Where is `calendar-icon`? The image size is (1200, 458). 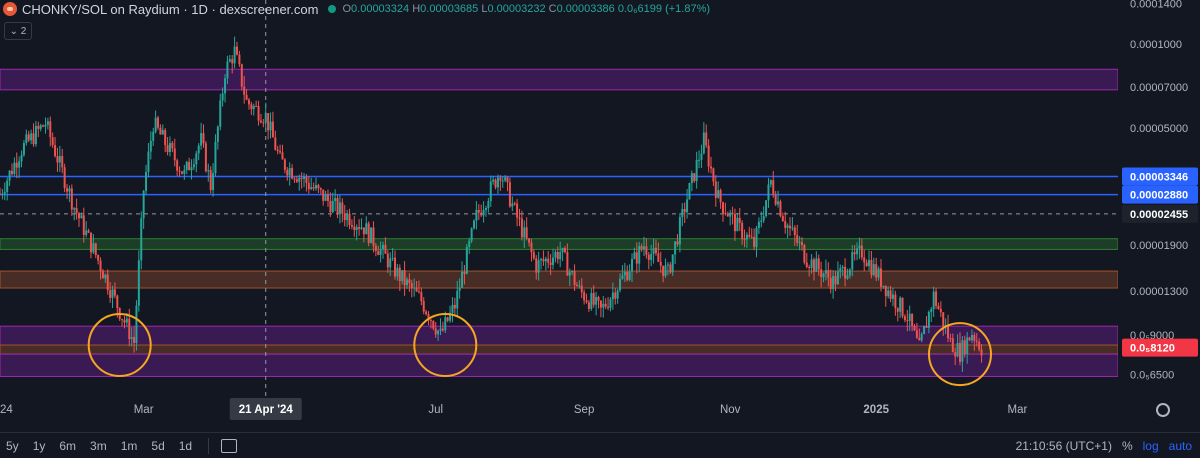
calendar-icon is located at coordinates (229, 445).